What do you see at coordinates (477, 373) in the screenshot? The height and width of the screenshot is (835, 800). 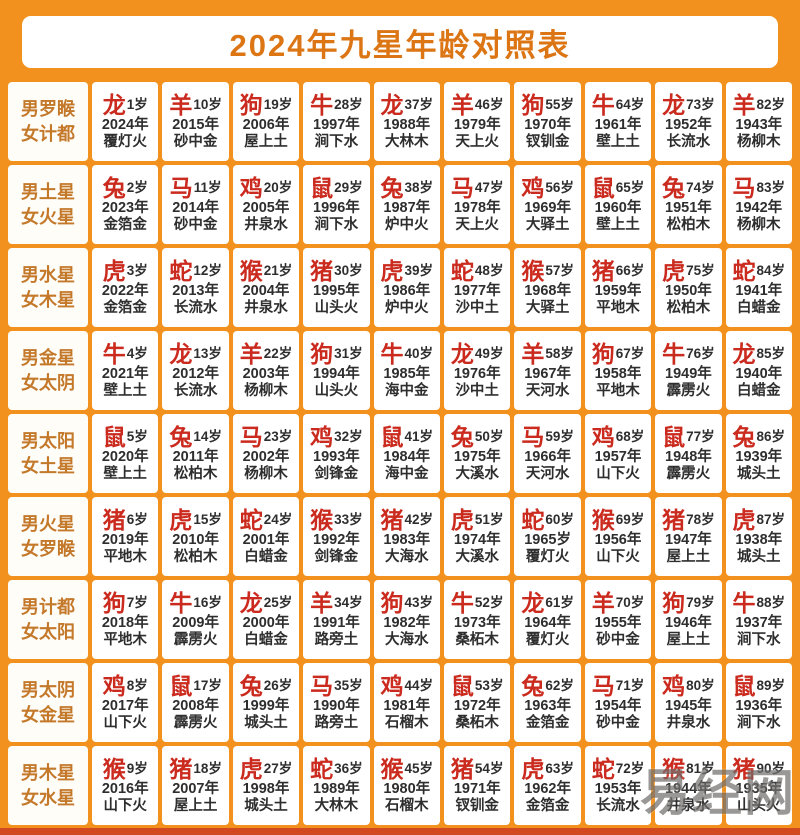 I see `zodiac-year: 1976年` at bounding box center [477, 373].